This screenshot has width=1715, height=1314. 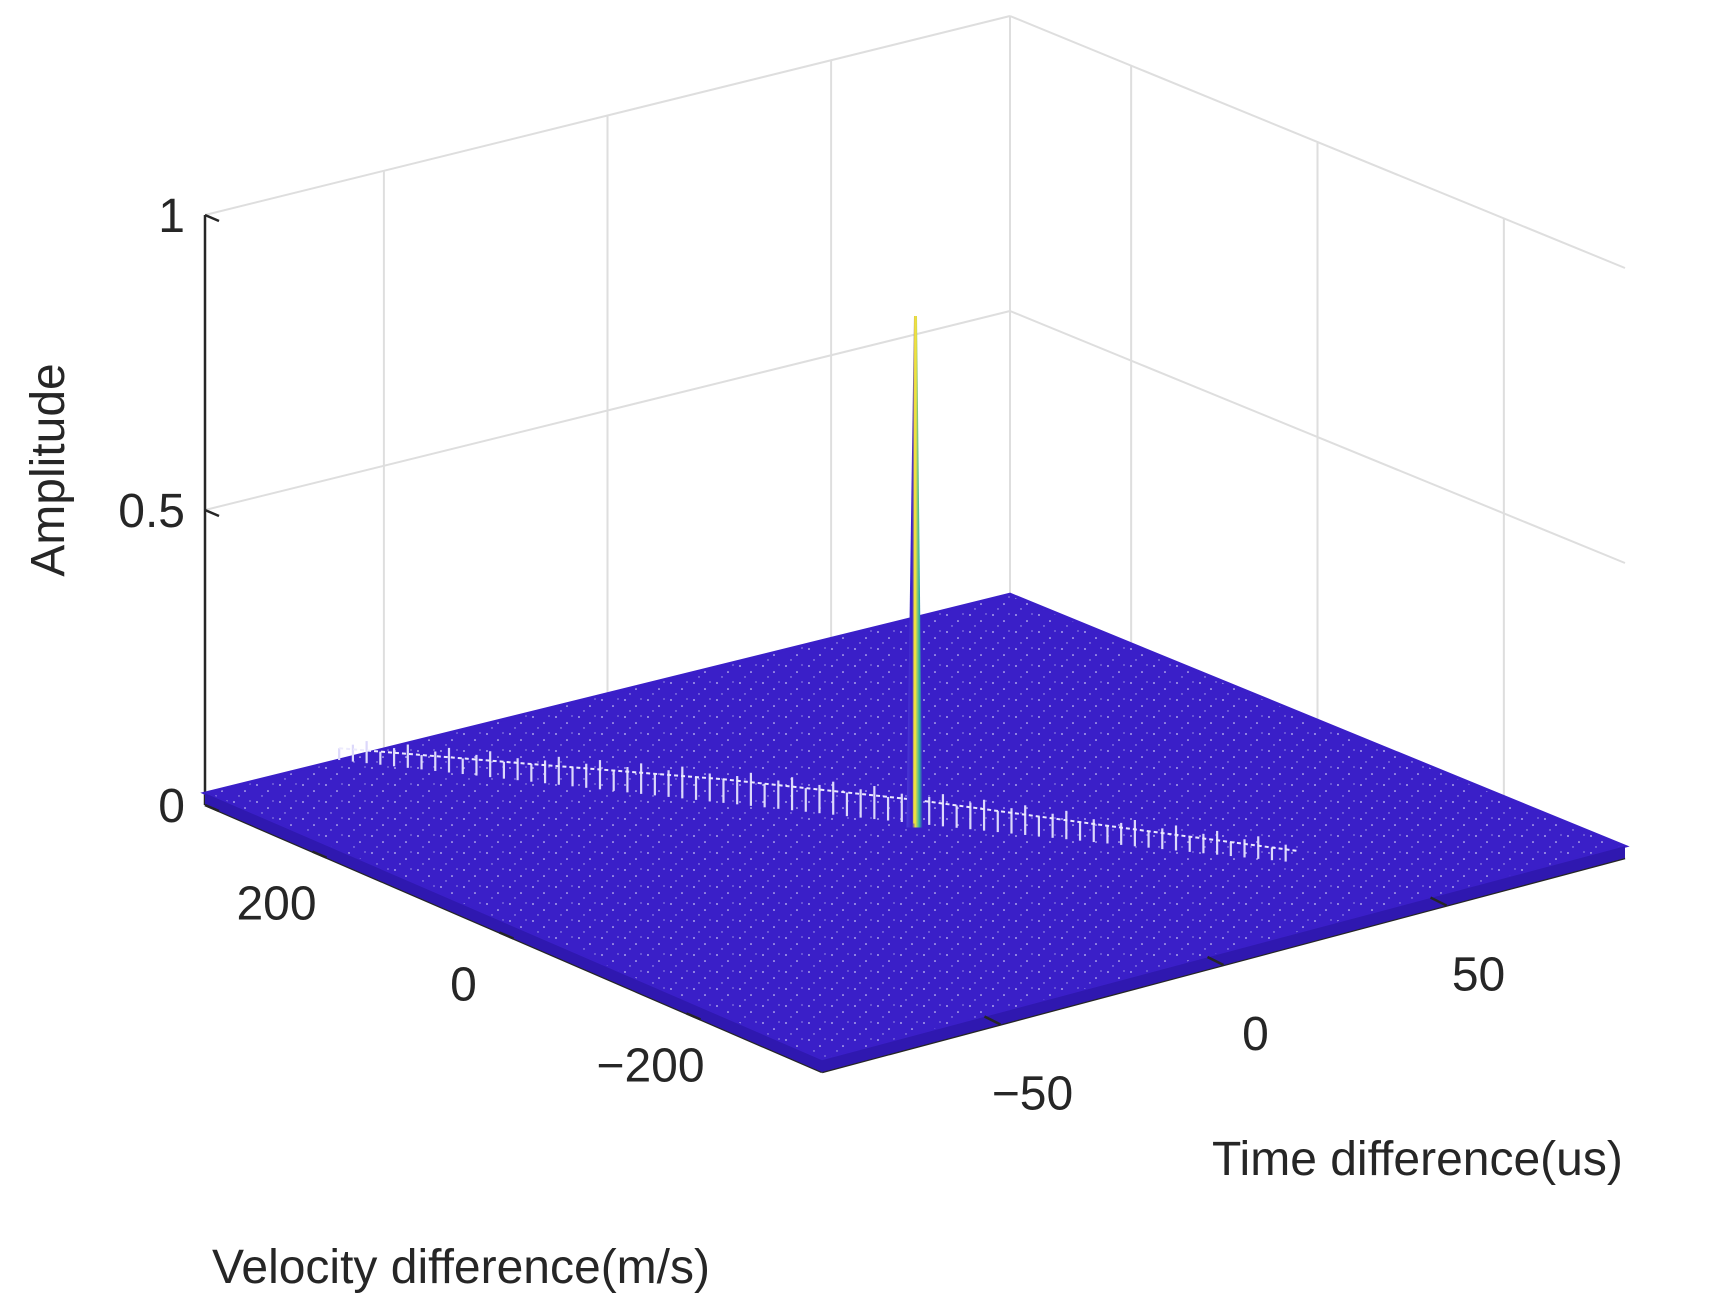 I want to click on z-tick-label: 1, so click(x=171, y=216).